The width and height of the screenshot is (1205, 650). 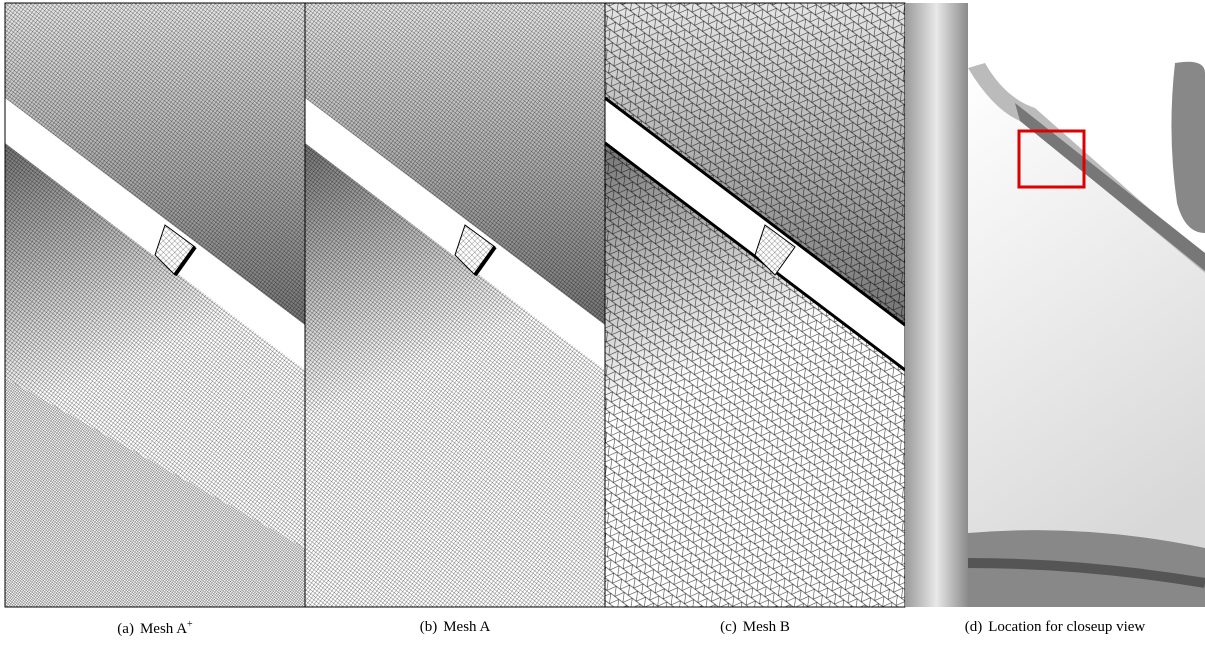 What do you see at coordinates (1067, 627) in the screenshot?
I see `caption-text: Location for closeup view` at bounding box center [1067, 627].